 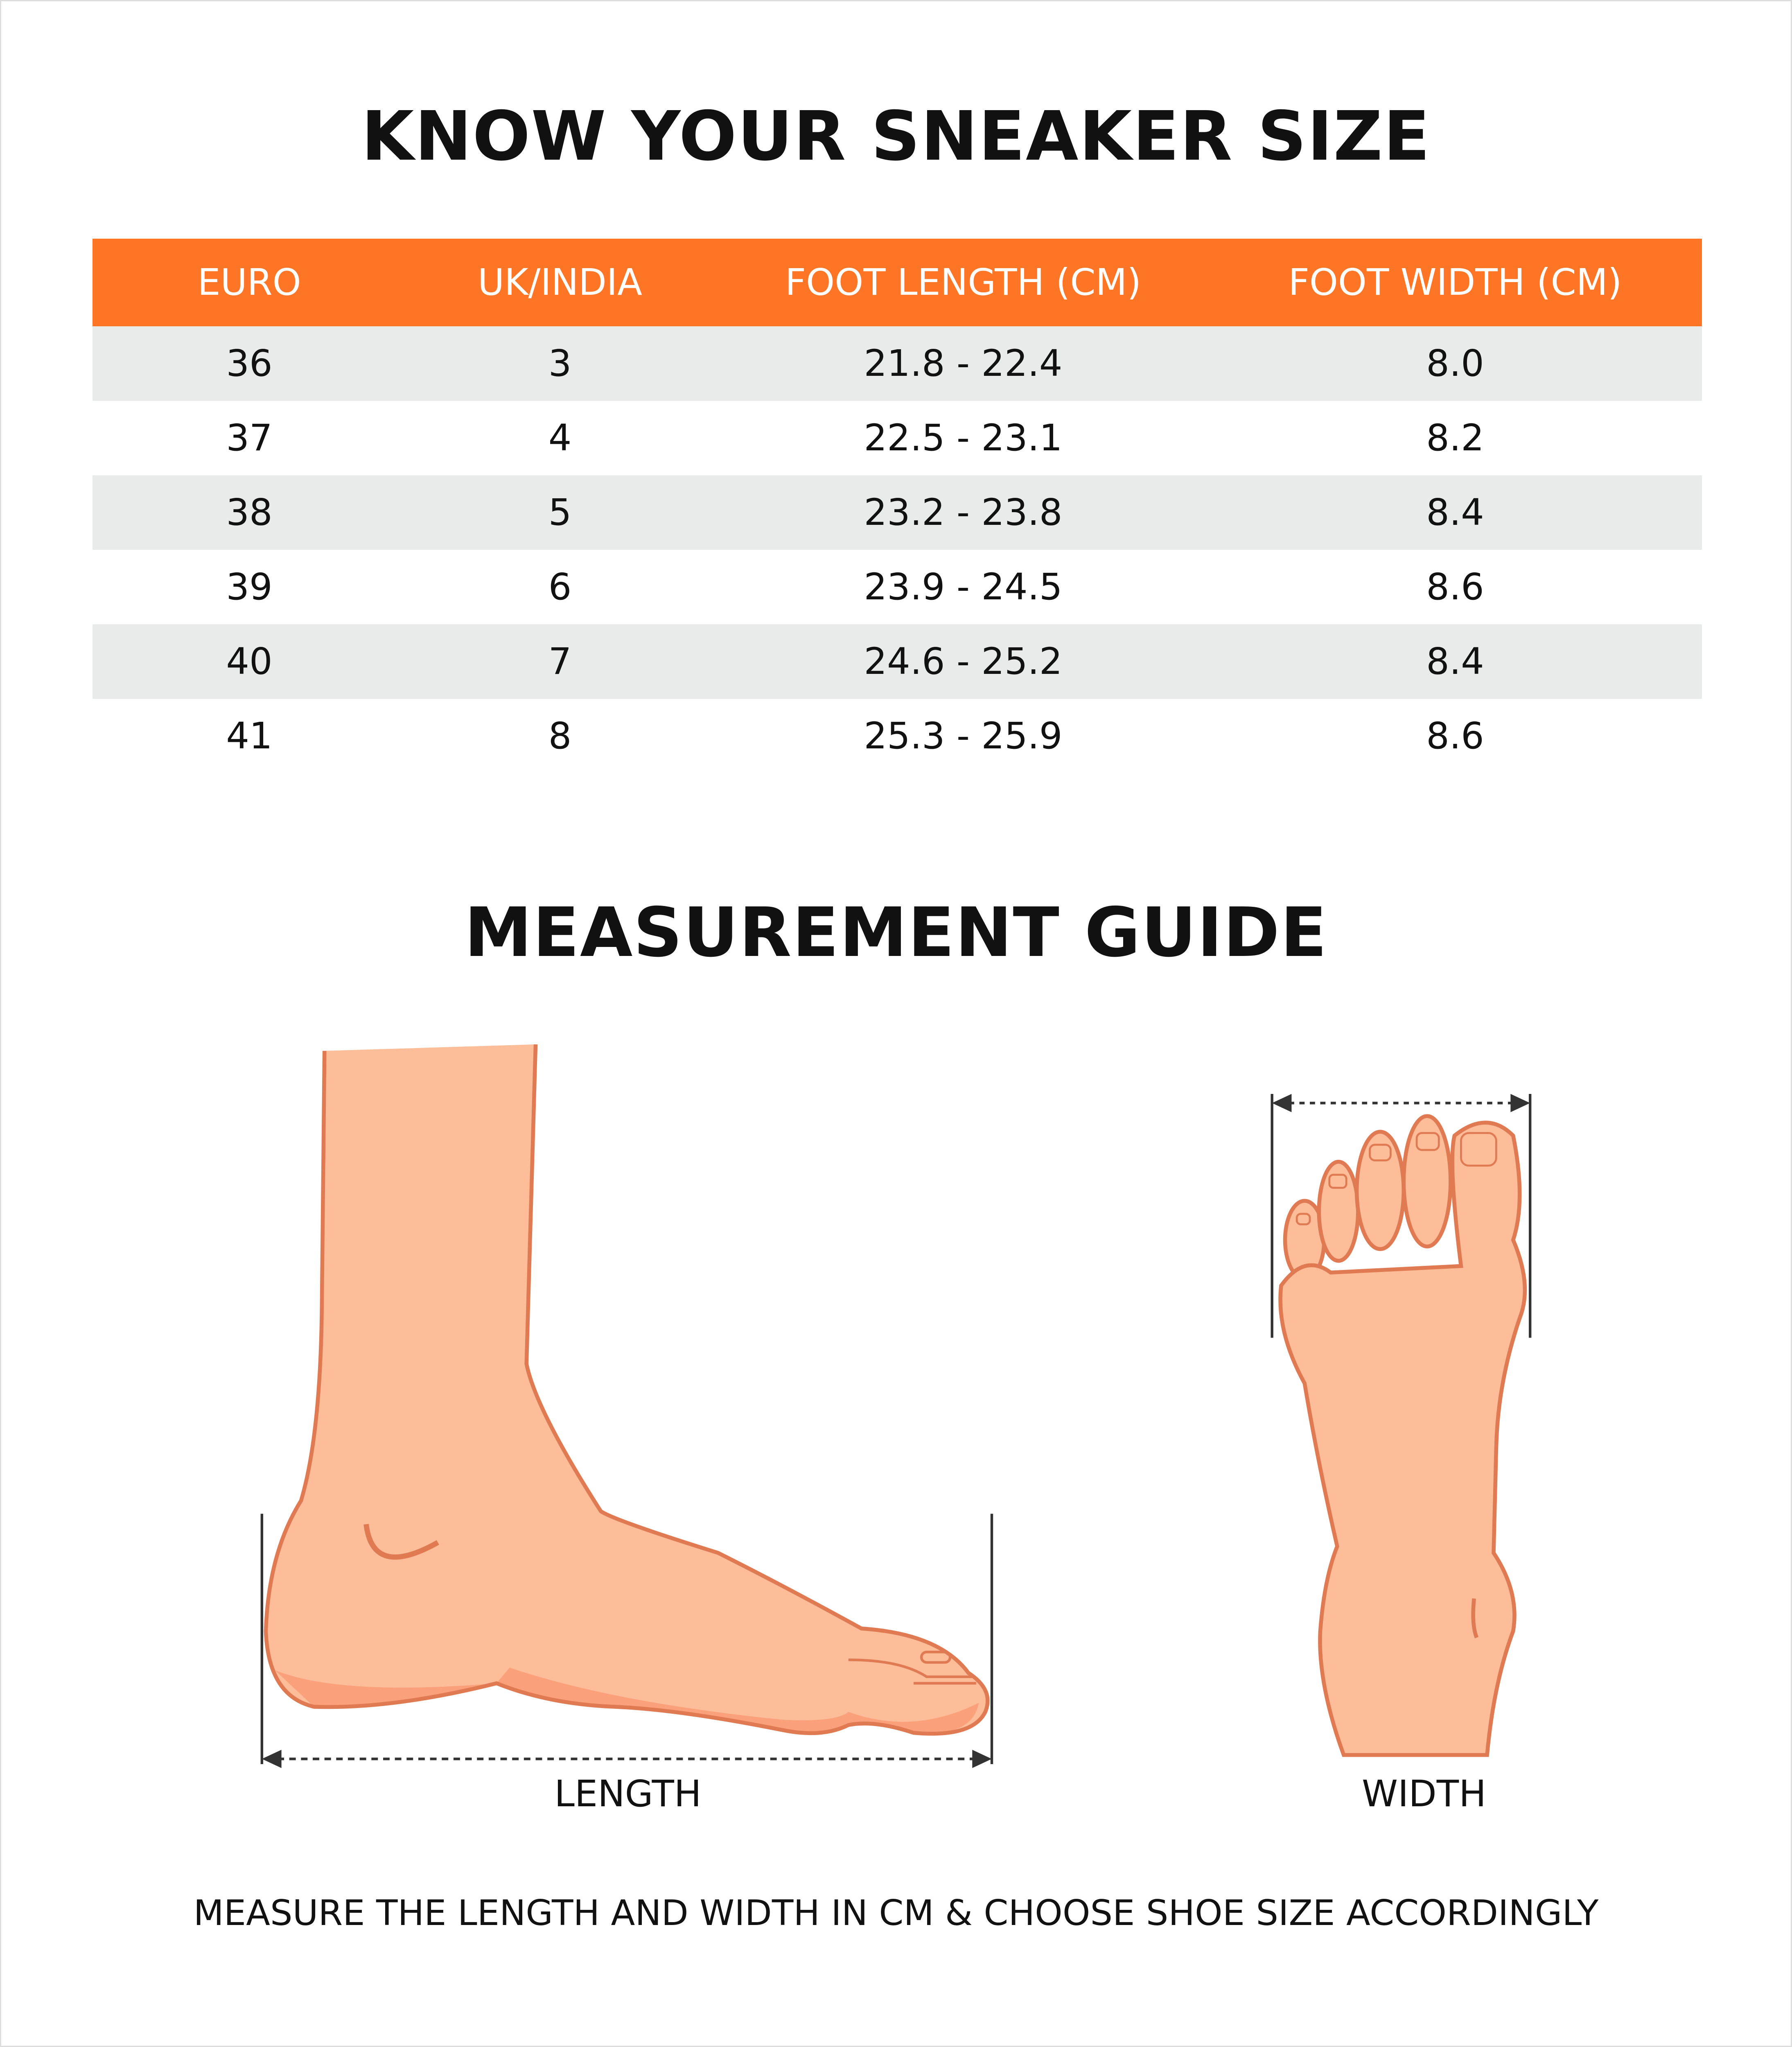 I want to click on cell-foot-width: 8.2, so click(x=1455, y=437).